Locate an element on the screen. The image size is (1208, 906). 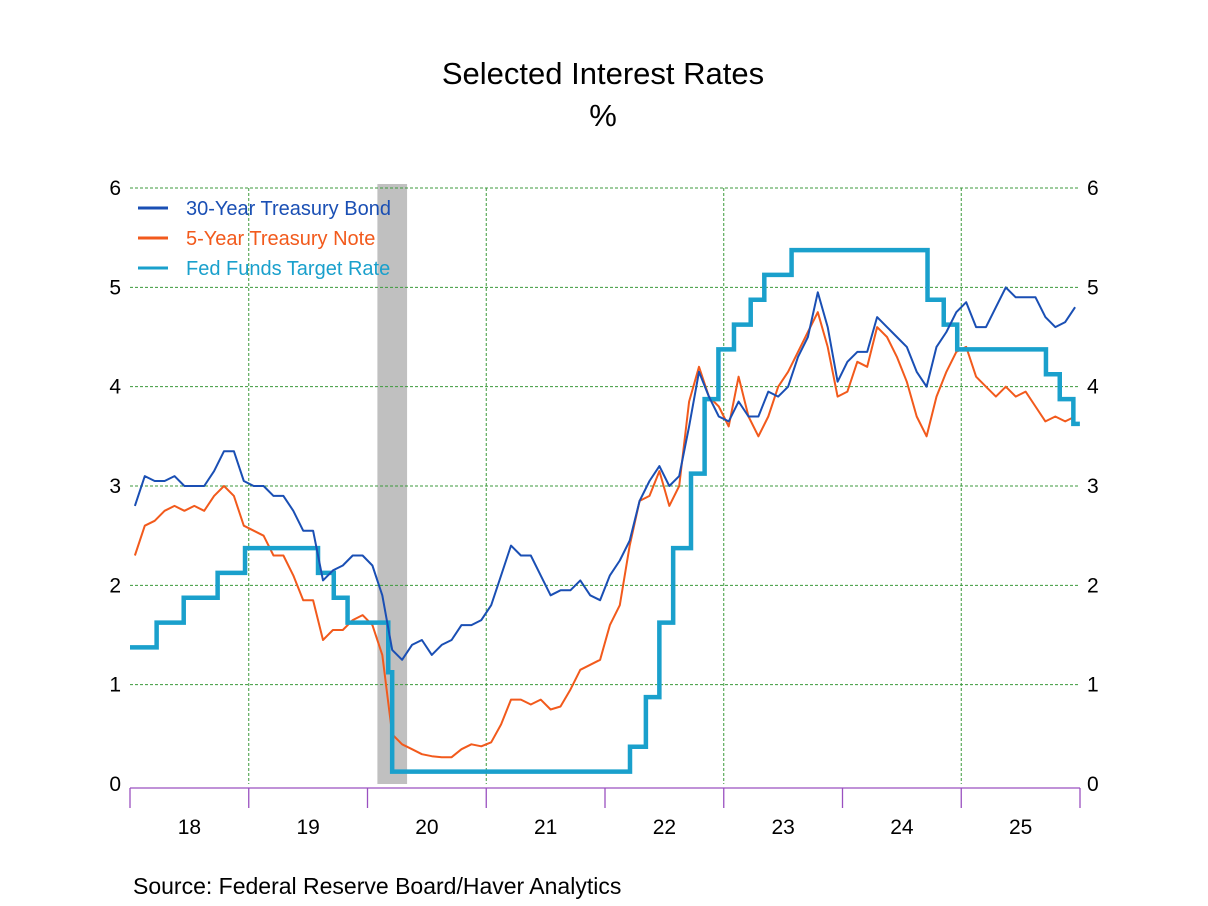
x-tick-label: 20 is located at coordinates (426, 827).